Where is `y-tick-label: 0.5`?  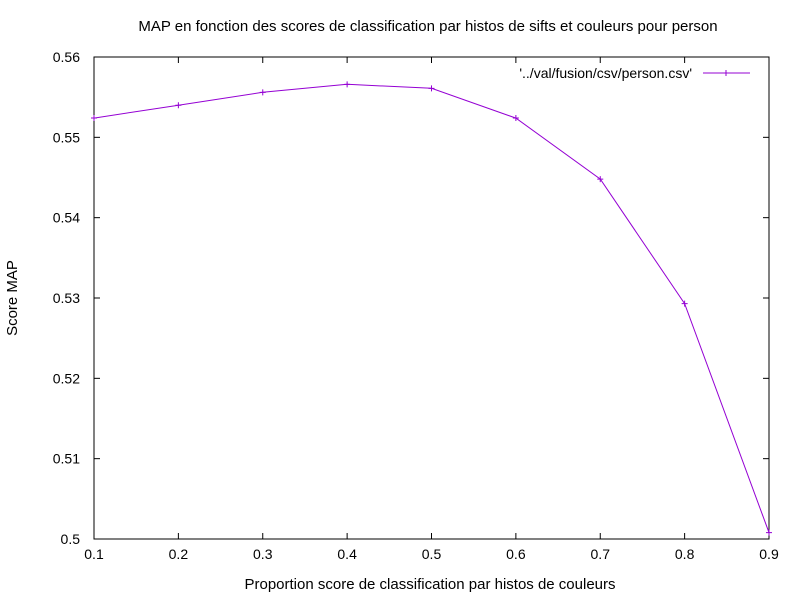
y-tick-label: 0.5 is located at coordinates (71, 539).